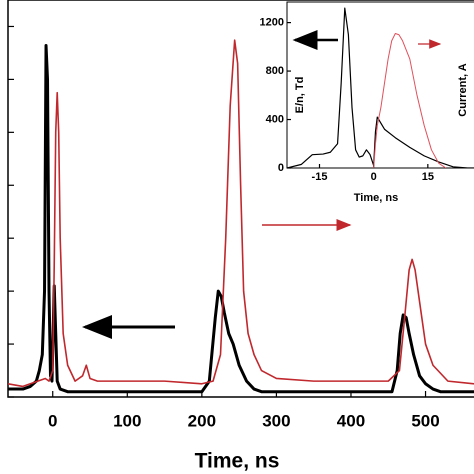 The height and width of the screenshot is (474, 474). What do you see at coordinates (276, 420) in the screenshot?
I see `x-tick-label: 300` at bounding box center [276, 420].